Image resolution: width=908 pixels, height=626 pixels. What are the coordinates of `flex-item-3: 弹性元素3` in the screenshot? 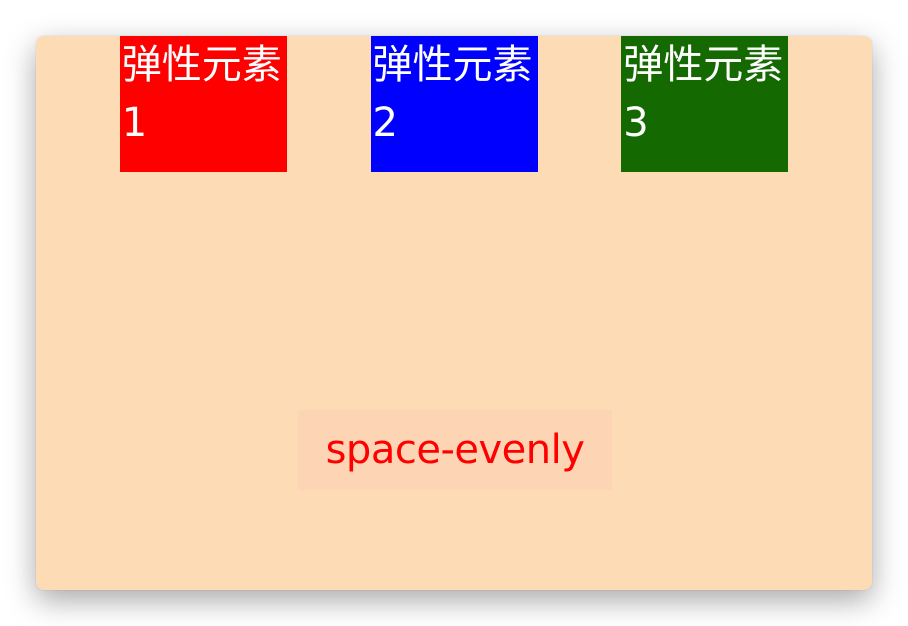 It's located at (705, 104).